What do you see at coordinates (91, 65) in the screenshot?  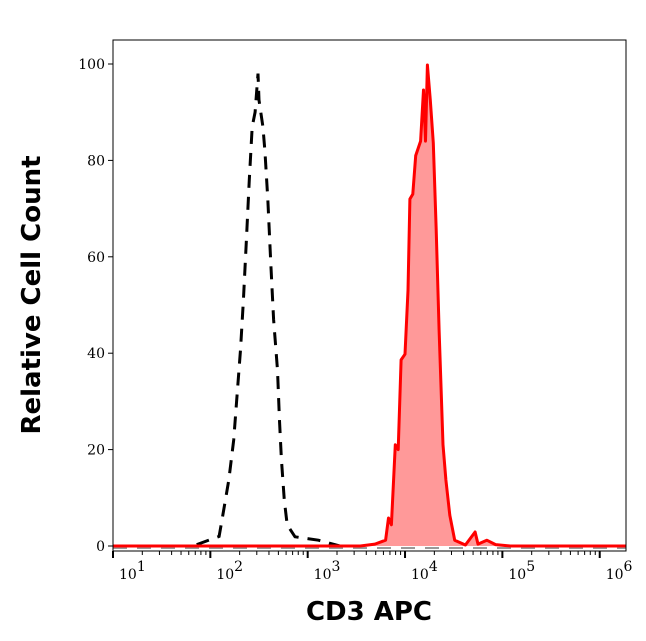 I see `y-tick-label: 100` at bounding box center [91, 65].